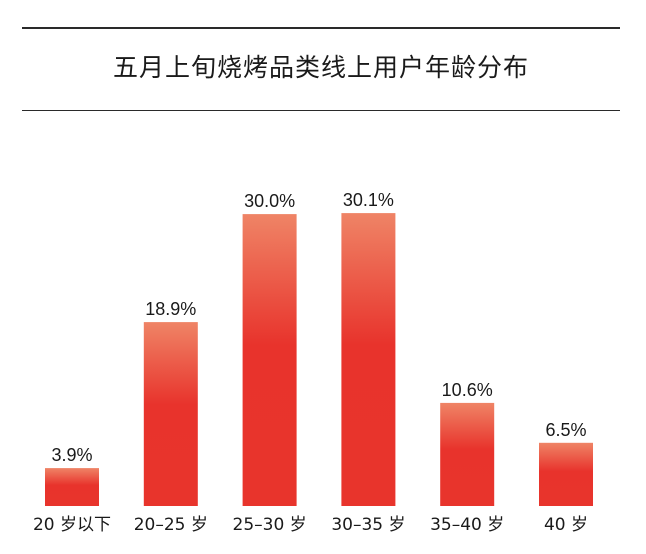 Image resolution: width=646 pixels, height=554 pixels. I want to click on x-tick-label-2: 25–30 岁, so click(270, 525).